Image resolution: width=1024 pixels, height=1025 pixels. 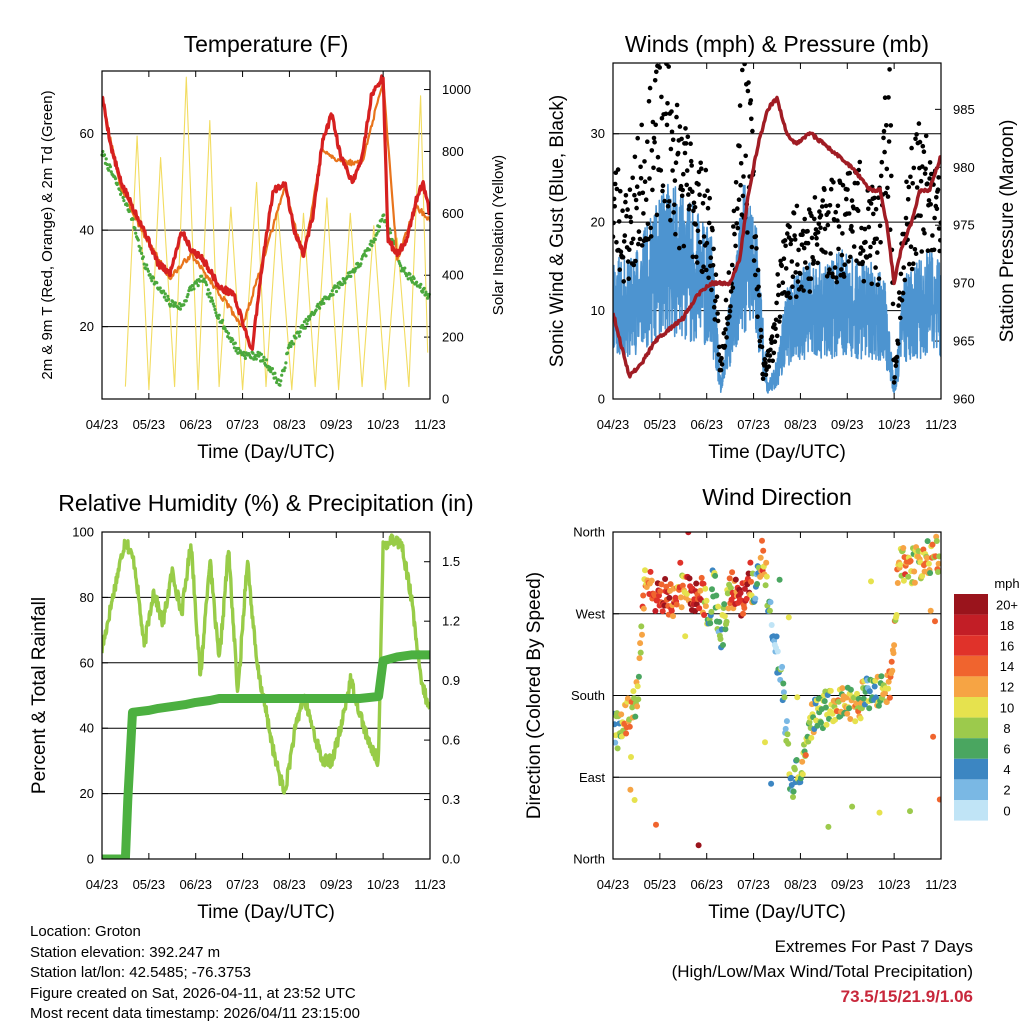 I want to click on info-elevation: Station elevation: 392.247 m, so click(x=125, y=952).